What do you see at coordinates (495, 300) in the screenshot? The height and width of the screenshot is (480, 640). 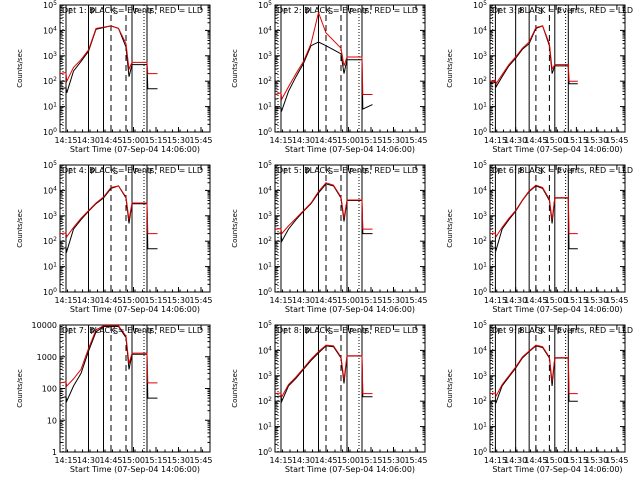 I see `panel-6-xtick-label: 14:15` at bounding box center [495, 300].